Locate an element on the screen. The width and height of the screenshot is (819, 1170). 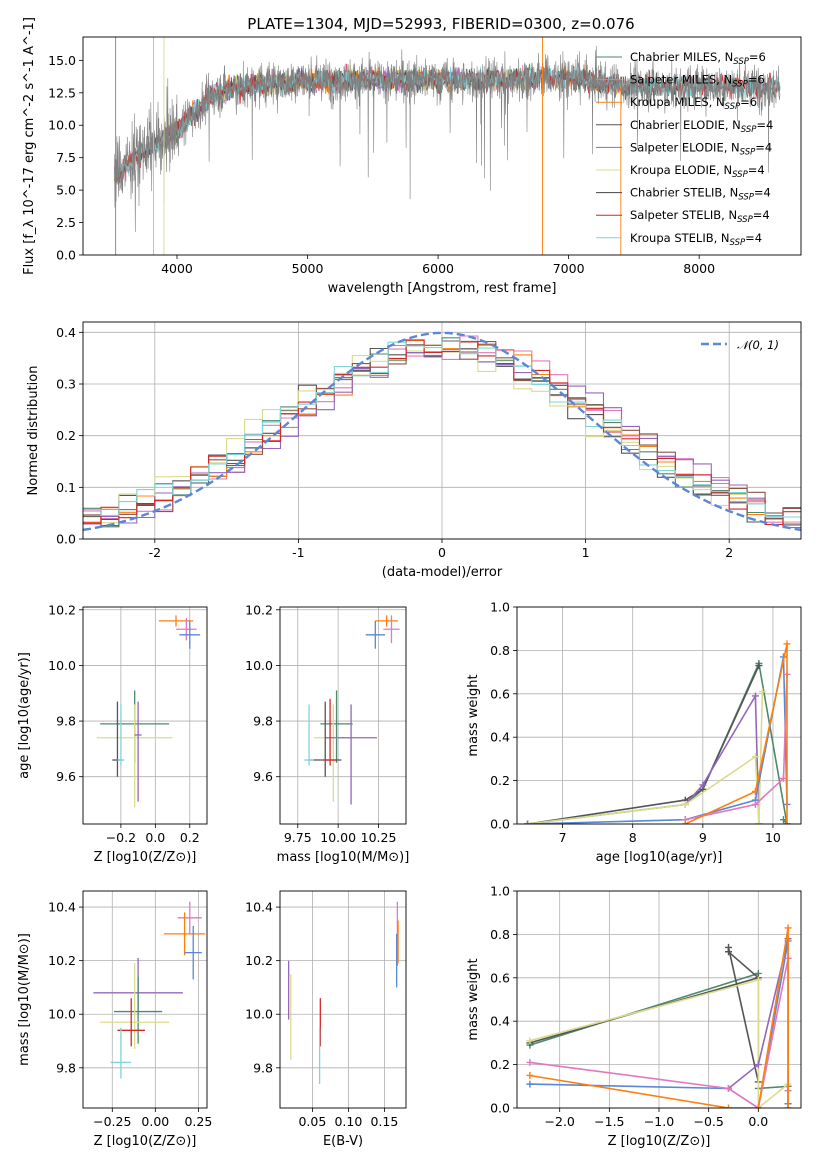
x-tick-label: -2 is located at coordinates (155, 552).